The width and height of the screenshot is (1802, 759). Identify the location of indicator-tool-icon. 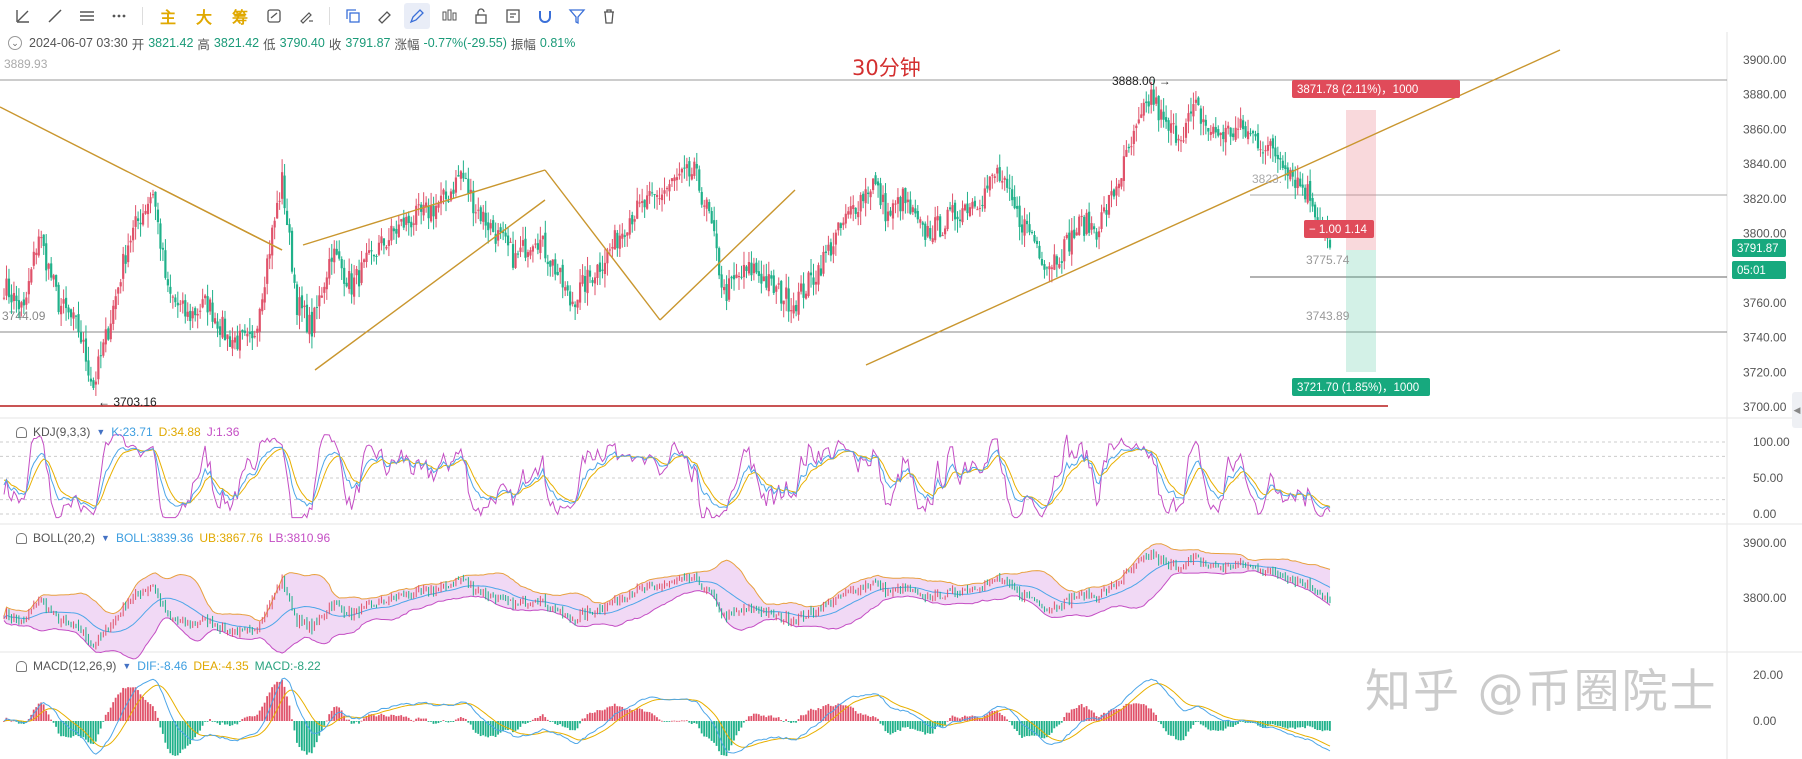
(274, 16).